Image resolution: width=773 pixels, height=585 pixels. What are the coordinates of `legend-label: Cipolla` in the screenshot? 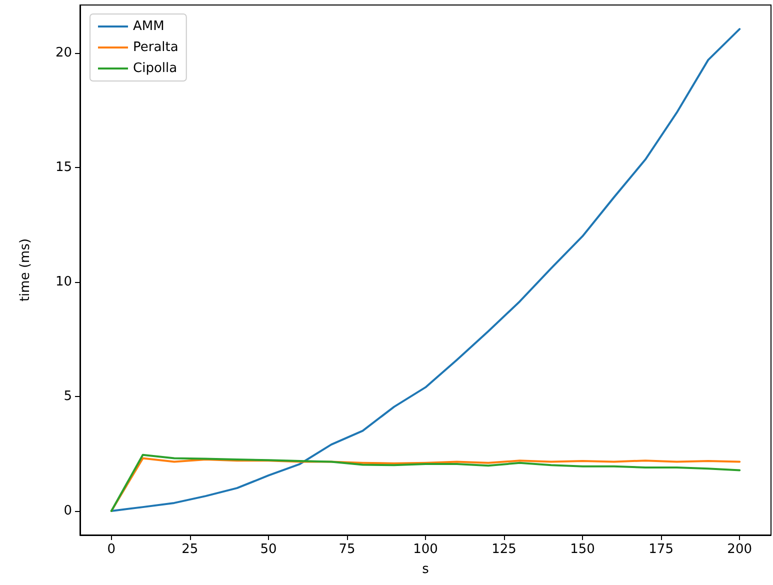 It's located at (155, 68).